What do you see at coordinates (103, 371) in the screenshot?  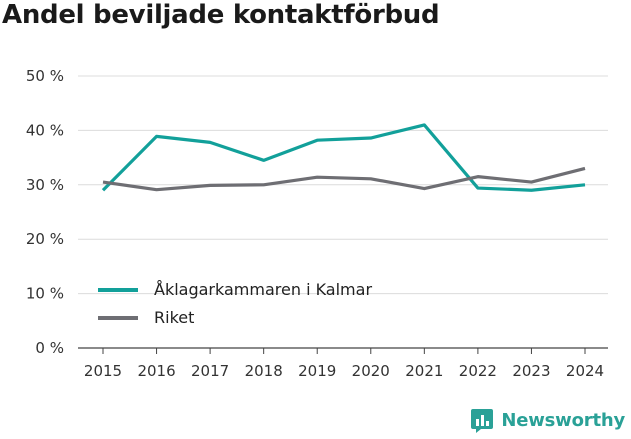 I see `x-tick-label: 2015` at bounding box center [103, 371].